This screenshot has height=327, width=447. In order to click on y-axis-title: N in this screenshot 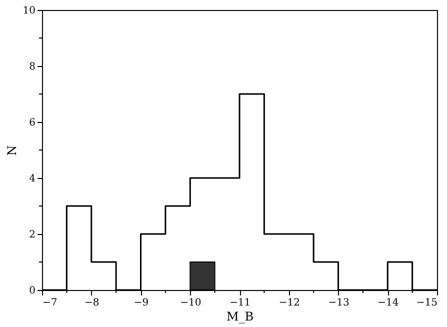, I will do `click(11, 150)`.